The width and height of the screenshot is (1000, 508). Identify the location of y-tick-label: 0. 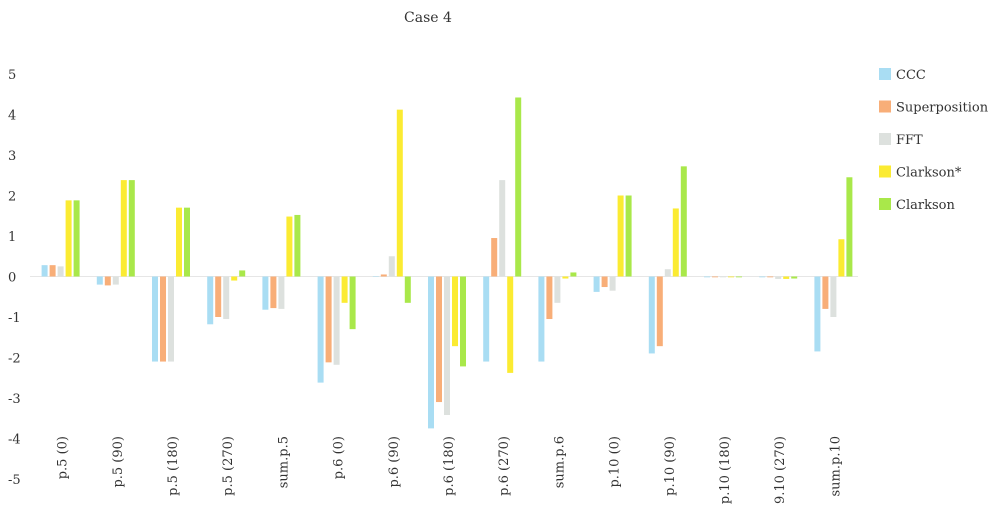
(12, 278).